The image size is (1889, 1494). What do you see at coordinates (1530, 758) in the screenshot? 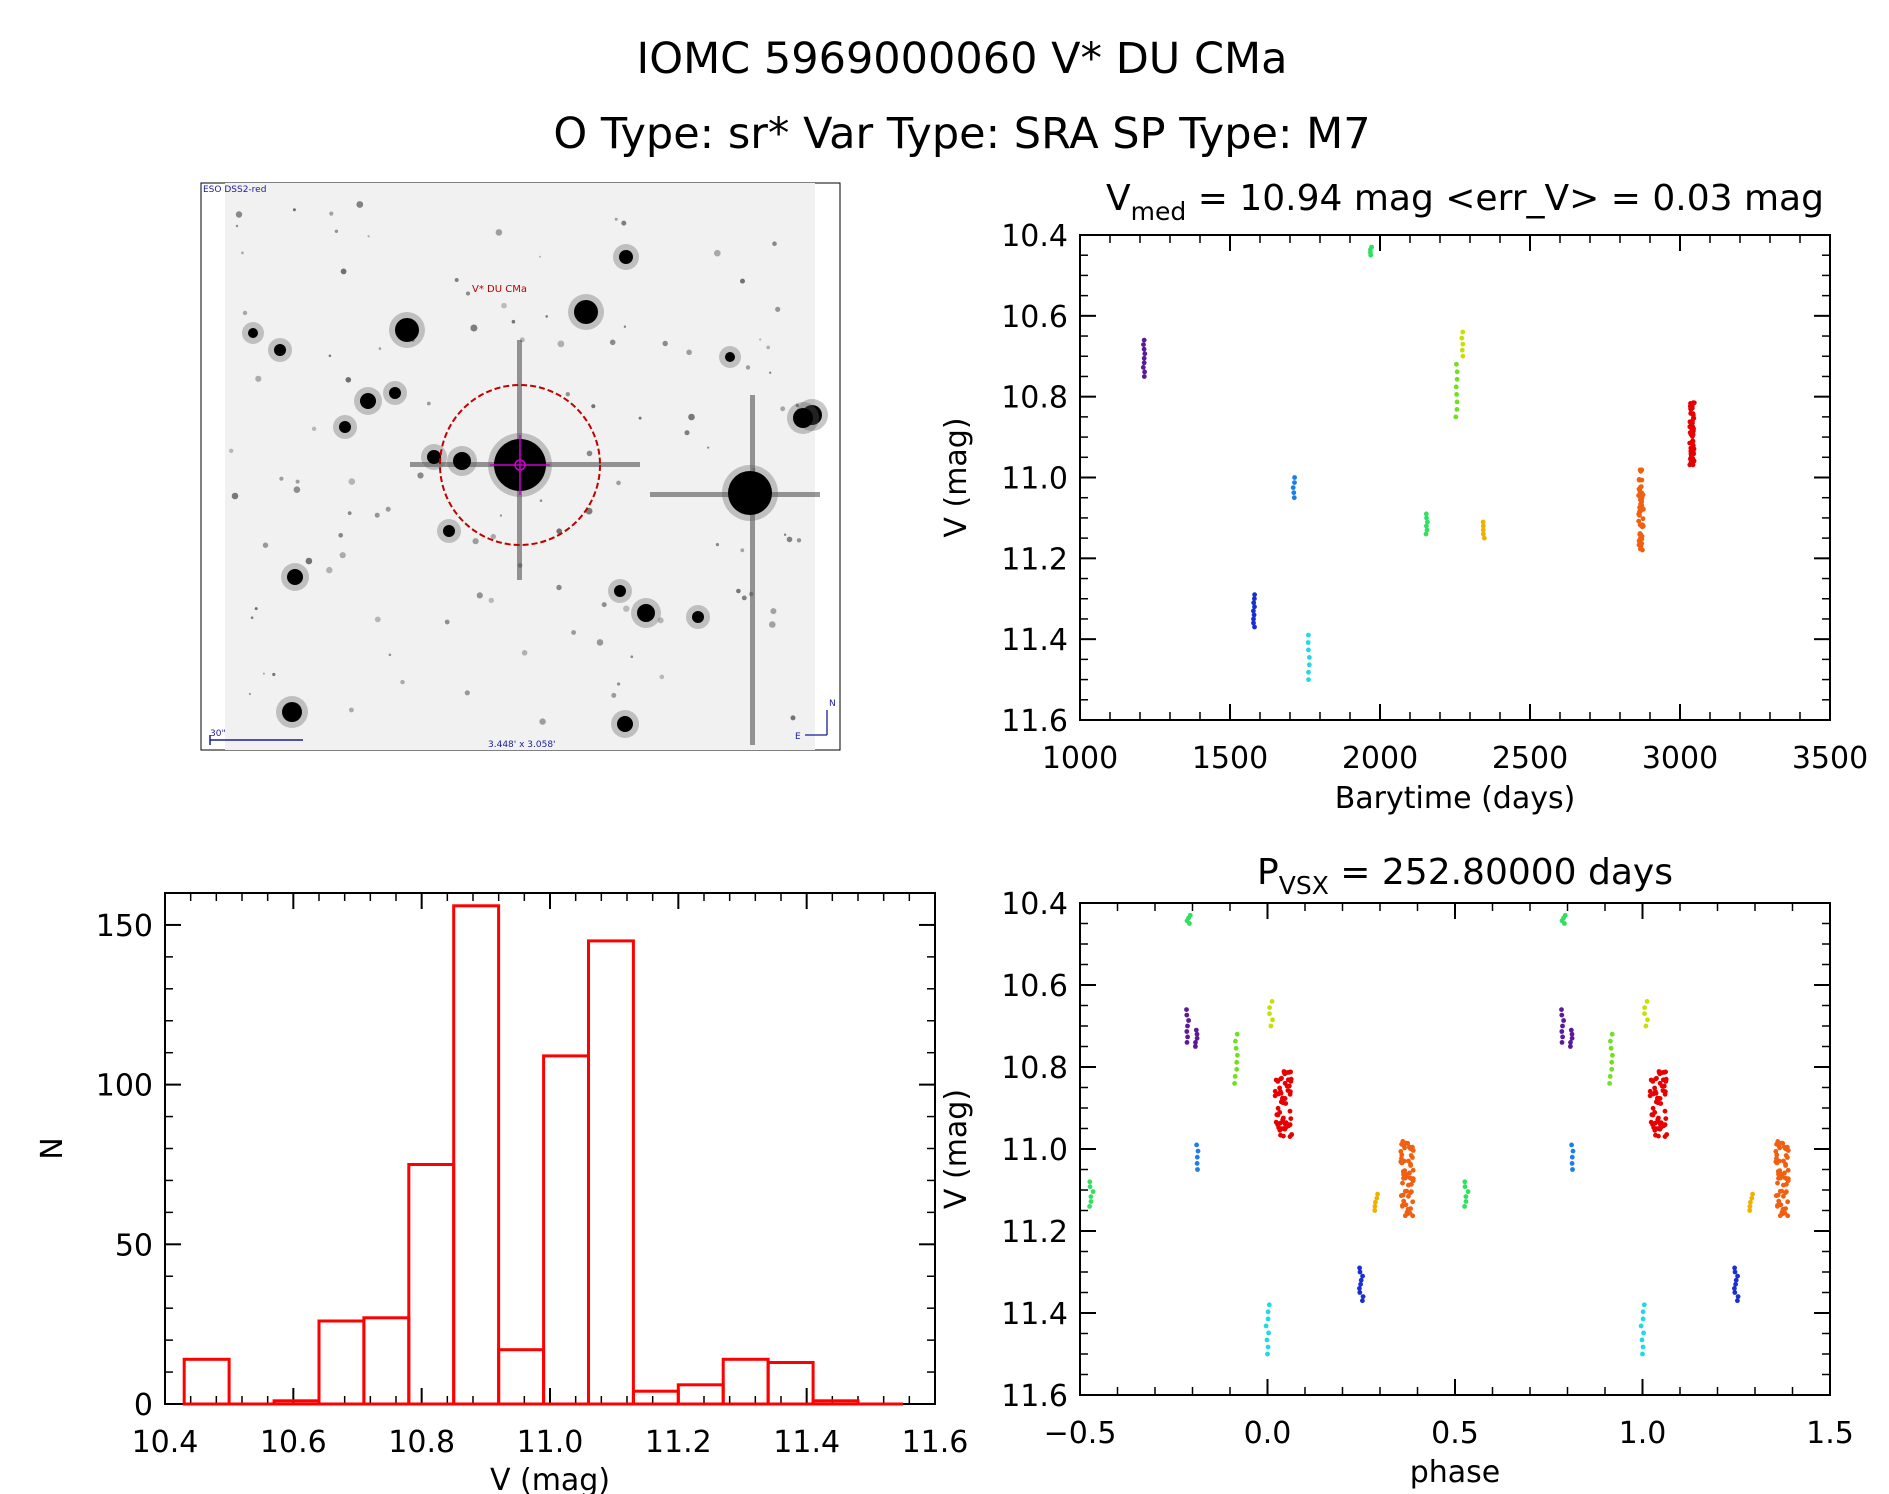
I see `lightcurve-xtick-label: 2500` at bounding box center [1530, 758].